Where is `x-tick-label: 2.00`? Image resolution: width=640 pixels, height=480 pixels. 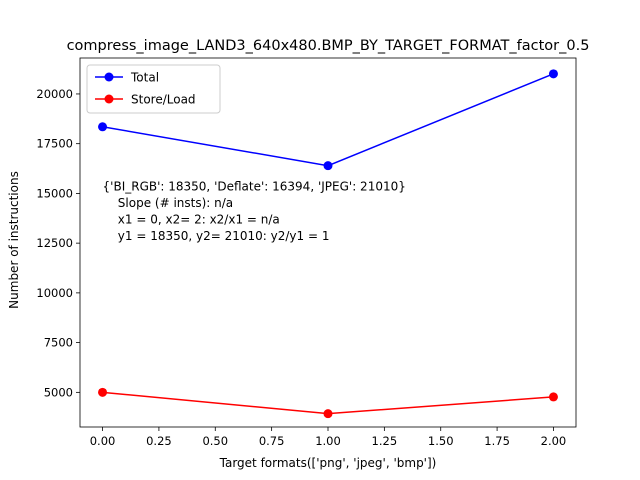
x-tick-label: 2.00 is located at coordinates (554, 441).